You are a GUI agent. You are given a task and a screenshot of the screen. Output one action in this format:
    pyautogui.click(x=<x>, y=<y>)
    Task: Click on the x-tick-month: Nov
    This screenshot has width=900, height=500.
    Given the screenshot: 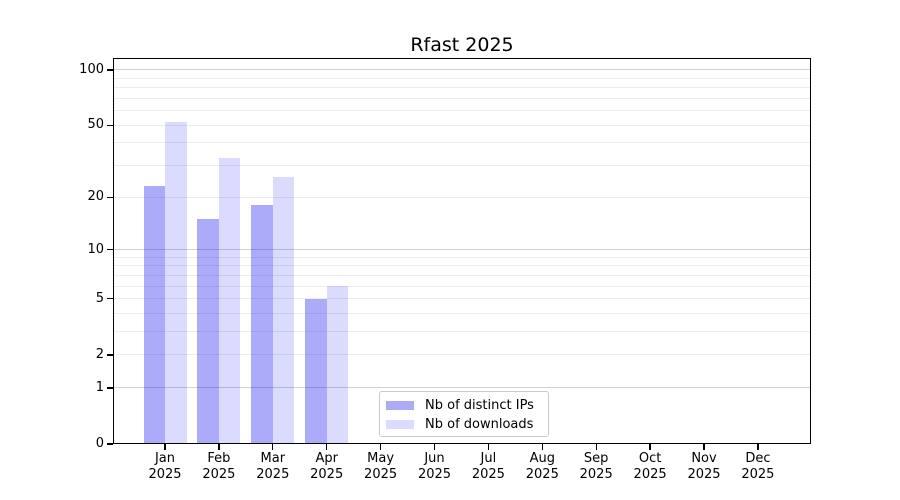 What is the action you would take?
    pyautogui.click(x=704, y=458)
    